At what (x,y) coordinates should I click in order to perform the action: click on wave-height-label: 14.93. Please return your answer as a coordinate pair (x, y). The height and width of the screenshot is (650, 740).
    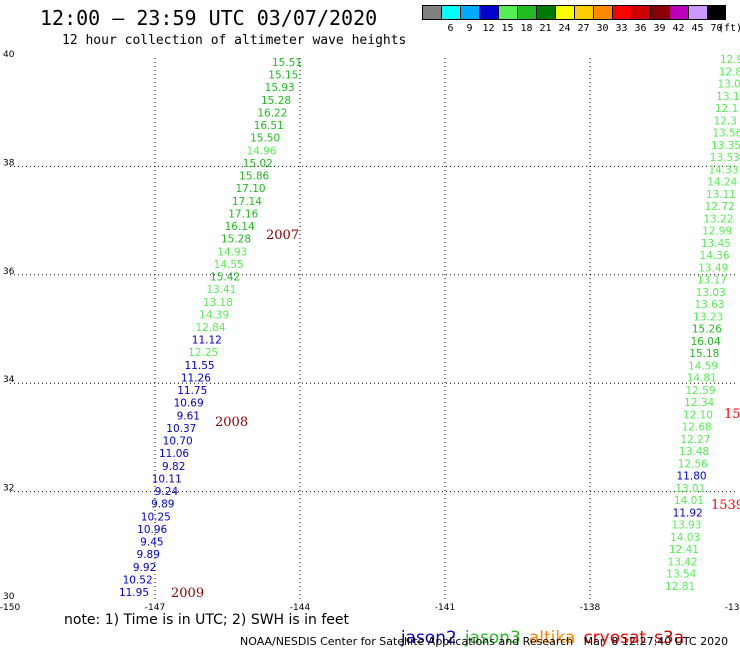
    Looking at the image, I should click on (232, 252).